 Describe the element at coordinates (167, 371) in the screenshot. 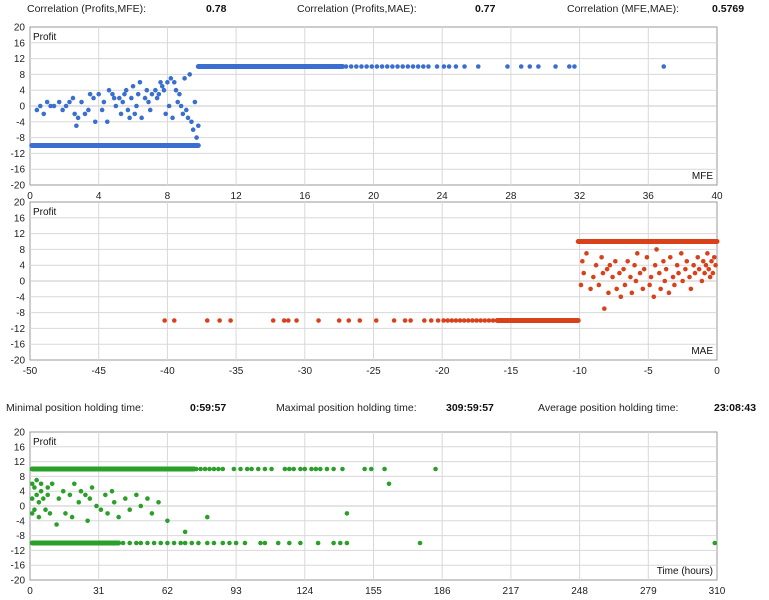

I see `x-tick-label: -40` at that location.